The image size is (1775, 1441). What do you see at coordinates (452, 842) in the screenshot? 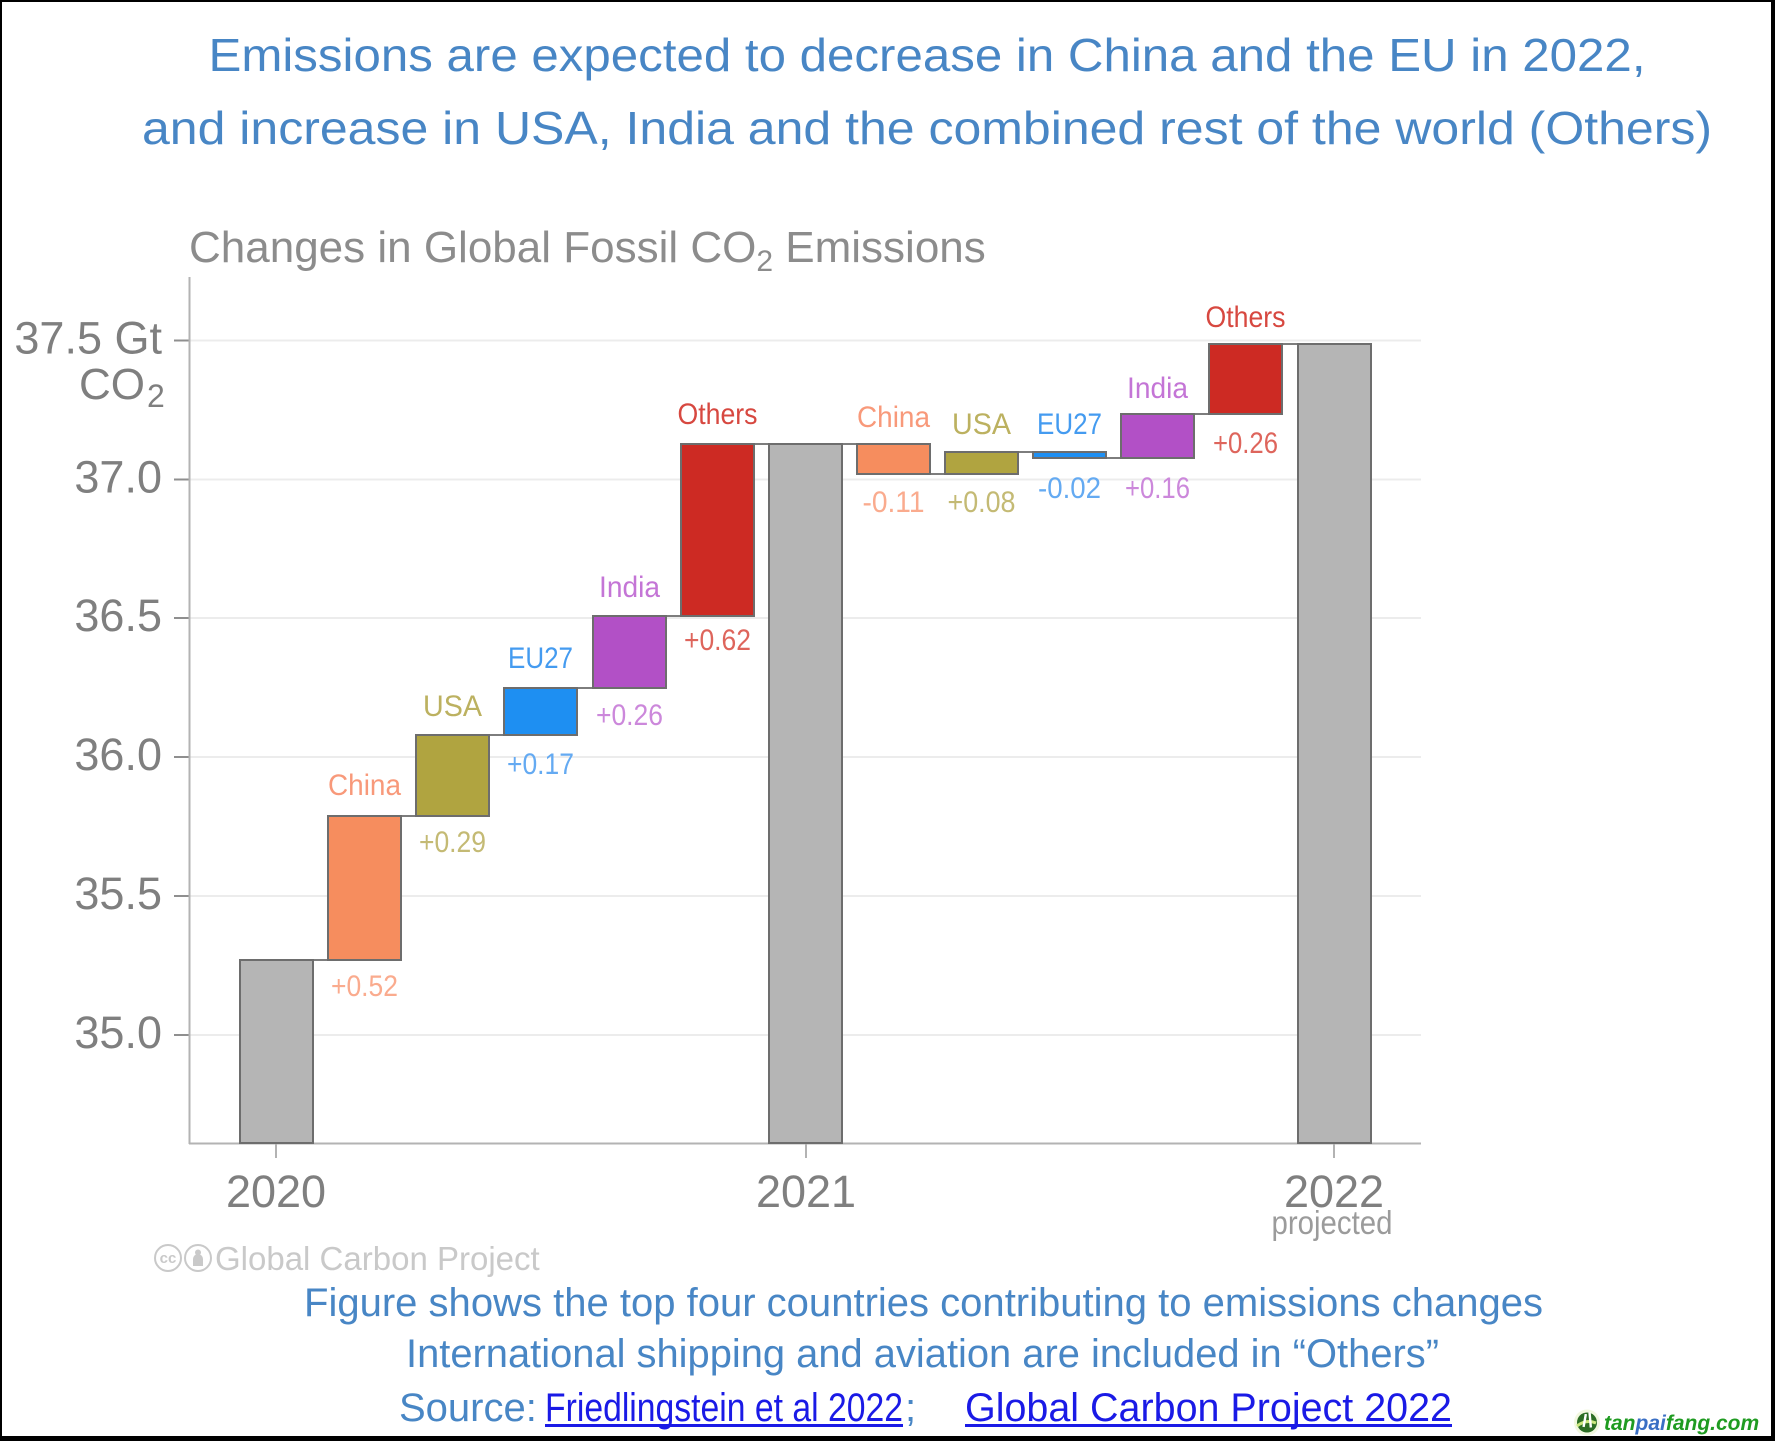
I see `svg-text: +0.29` at bounding box center [452, 842].